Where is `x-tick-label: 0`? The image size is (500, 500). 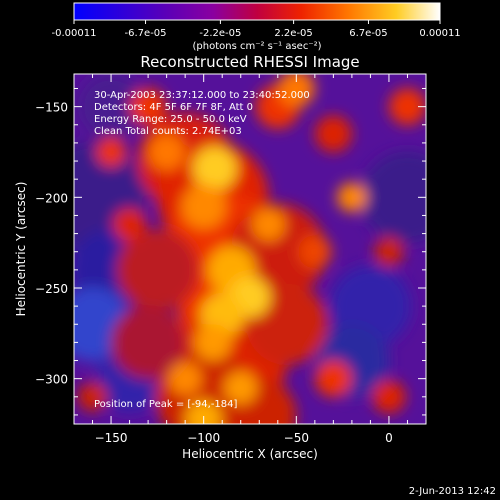 x-tick-label: 0 is located at coordinates (389, 438).